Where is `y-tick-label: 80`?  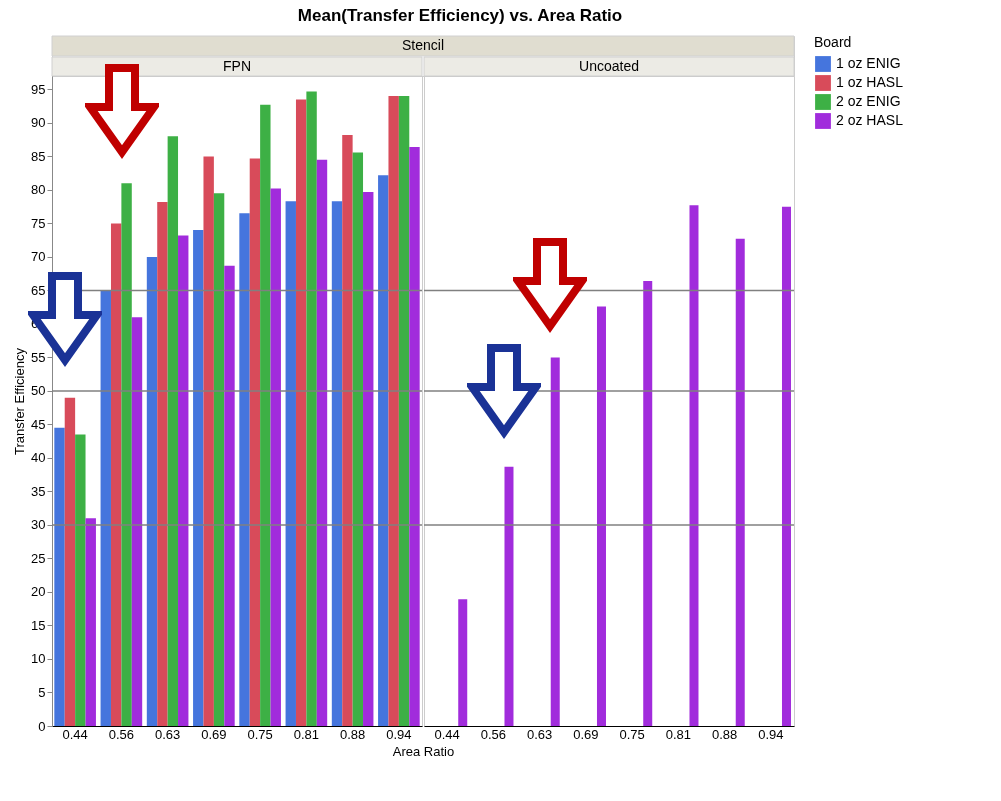
y-tick-label: 80 is located at coordinates (38, 190).